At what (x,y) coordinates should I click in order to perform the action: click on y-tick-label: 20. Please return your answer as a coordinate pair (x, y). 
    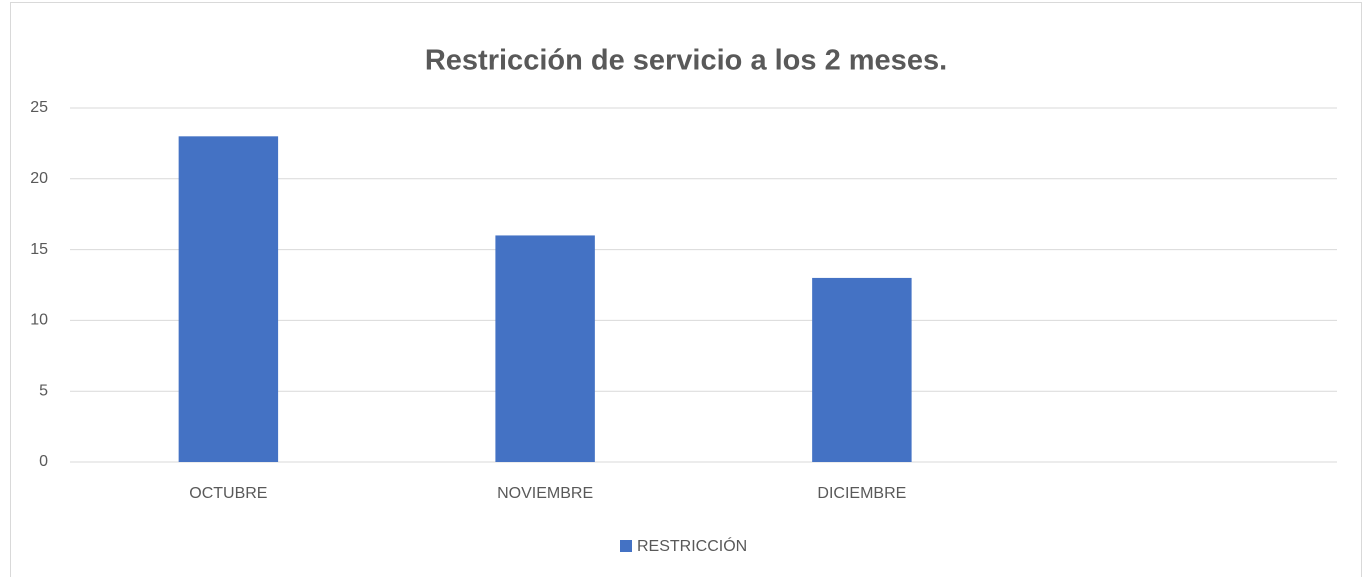
    Looking at the image, I should click on (39, 178).